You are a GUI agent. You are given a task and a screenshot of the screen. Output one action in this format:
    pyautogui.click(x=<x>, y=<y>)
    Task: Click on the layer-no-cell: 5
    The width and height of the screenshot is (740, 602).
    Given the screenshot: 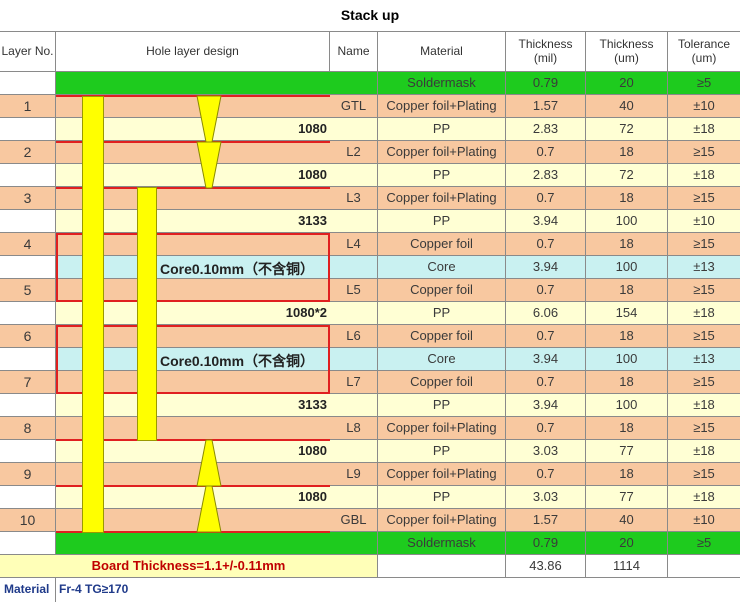 What is the action you would take?
    pyautogui.click(x=28, y=290)
    